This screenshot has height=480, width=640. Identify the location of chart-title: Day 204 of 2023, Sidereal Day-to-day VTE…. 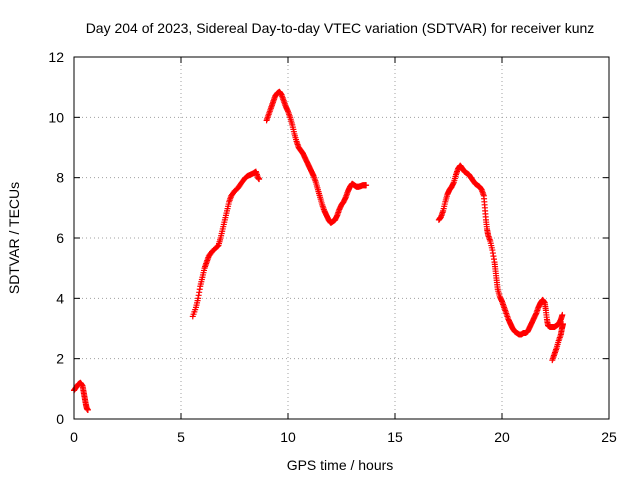
(340, 28).